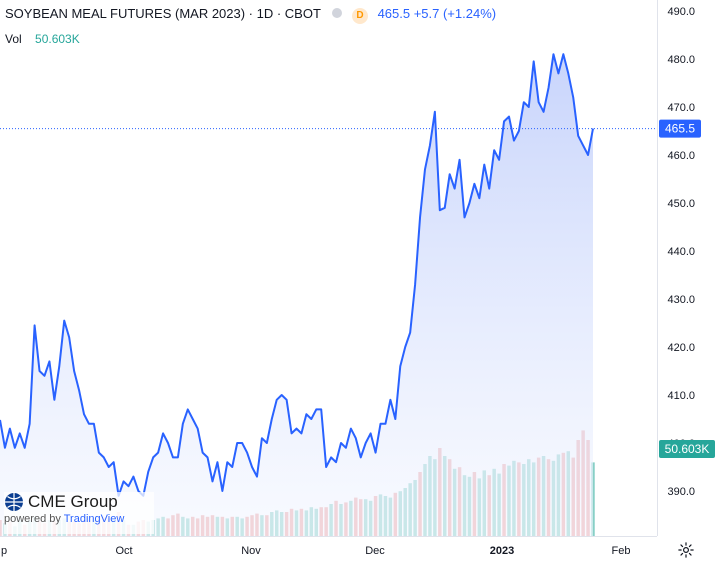 The width and height of the screenshot is (717, 567). Describe the element at coordinates (681, 492) in the screenshot. I see `price-tick-label: 390.0` at that location.